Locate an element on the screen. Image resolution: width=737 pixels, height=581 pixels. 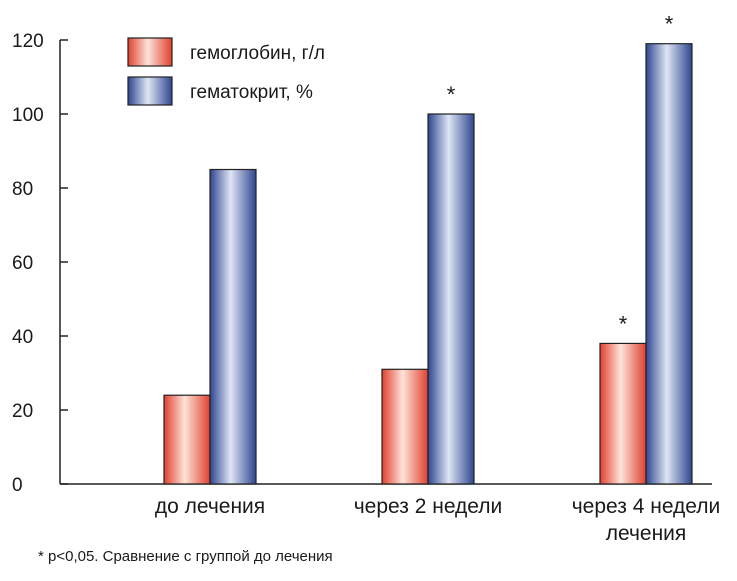
footnote: * p<0,05. Сравнение с группой до лечения is located at coordinates (185, 556).